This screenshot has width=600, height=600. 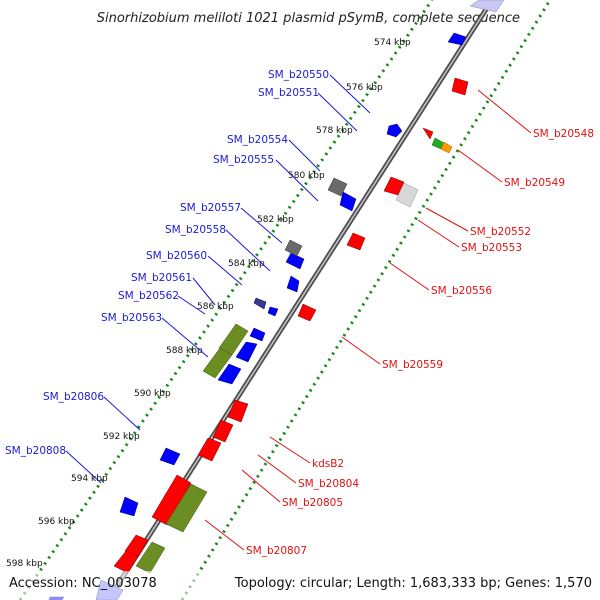 I want to click on gene-label: SM_b20804, so click(x=328, y=484).